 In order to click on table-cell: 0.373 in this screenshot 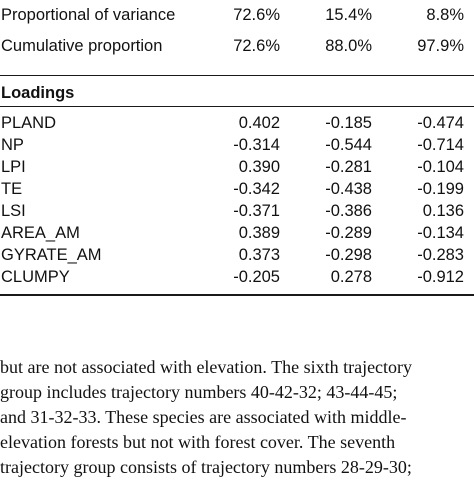, I will do `click(259, 255)`.